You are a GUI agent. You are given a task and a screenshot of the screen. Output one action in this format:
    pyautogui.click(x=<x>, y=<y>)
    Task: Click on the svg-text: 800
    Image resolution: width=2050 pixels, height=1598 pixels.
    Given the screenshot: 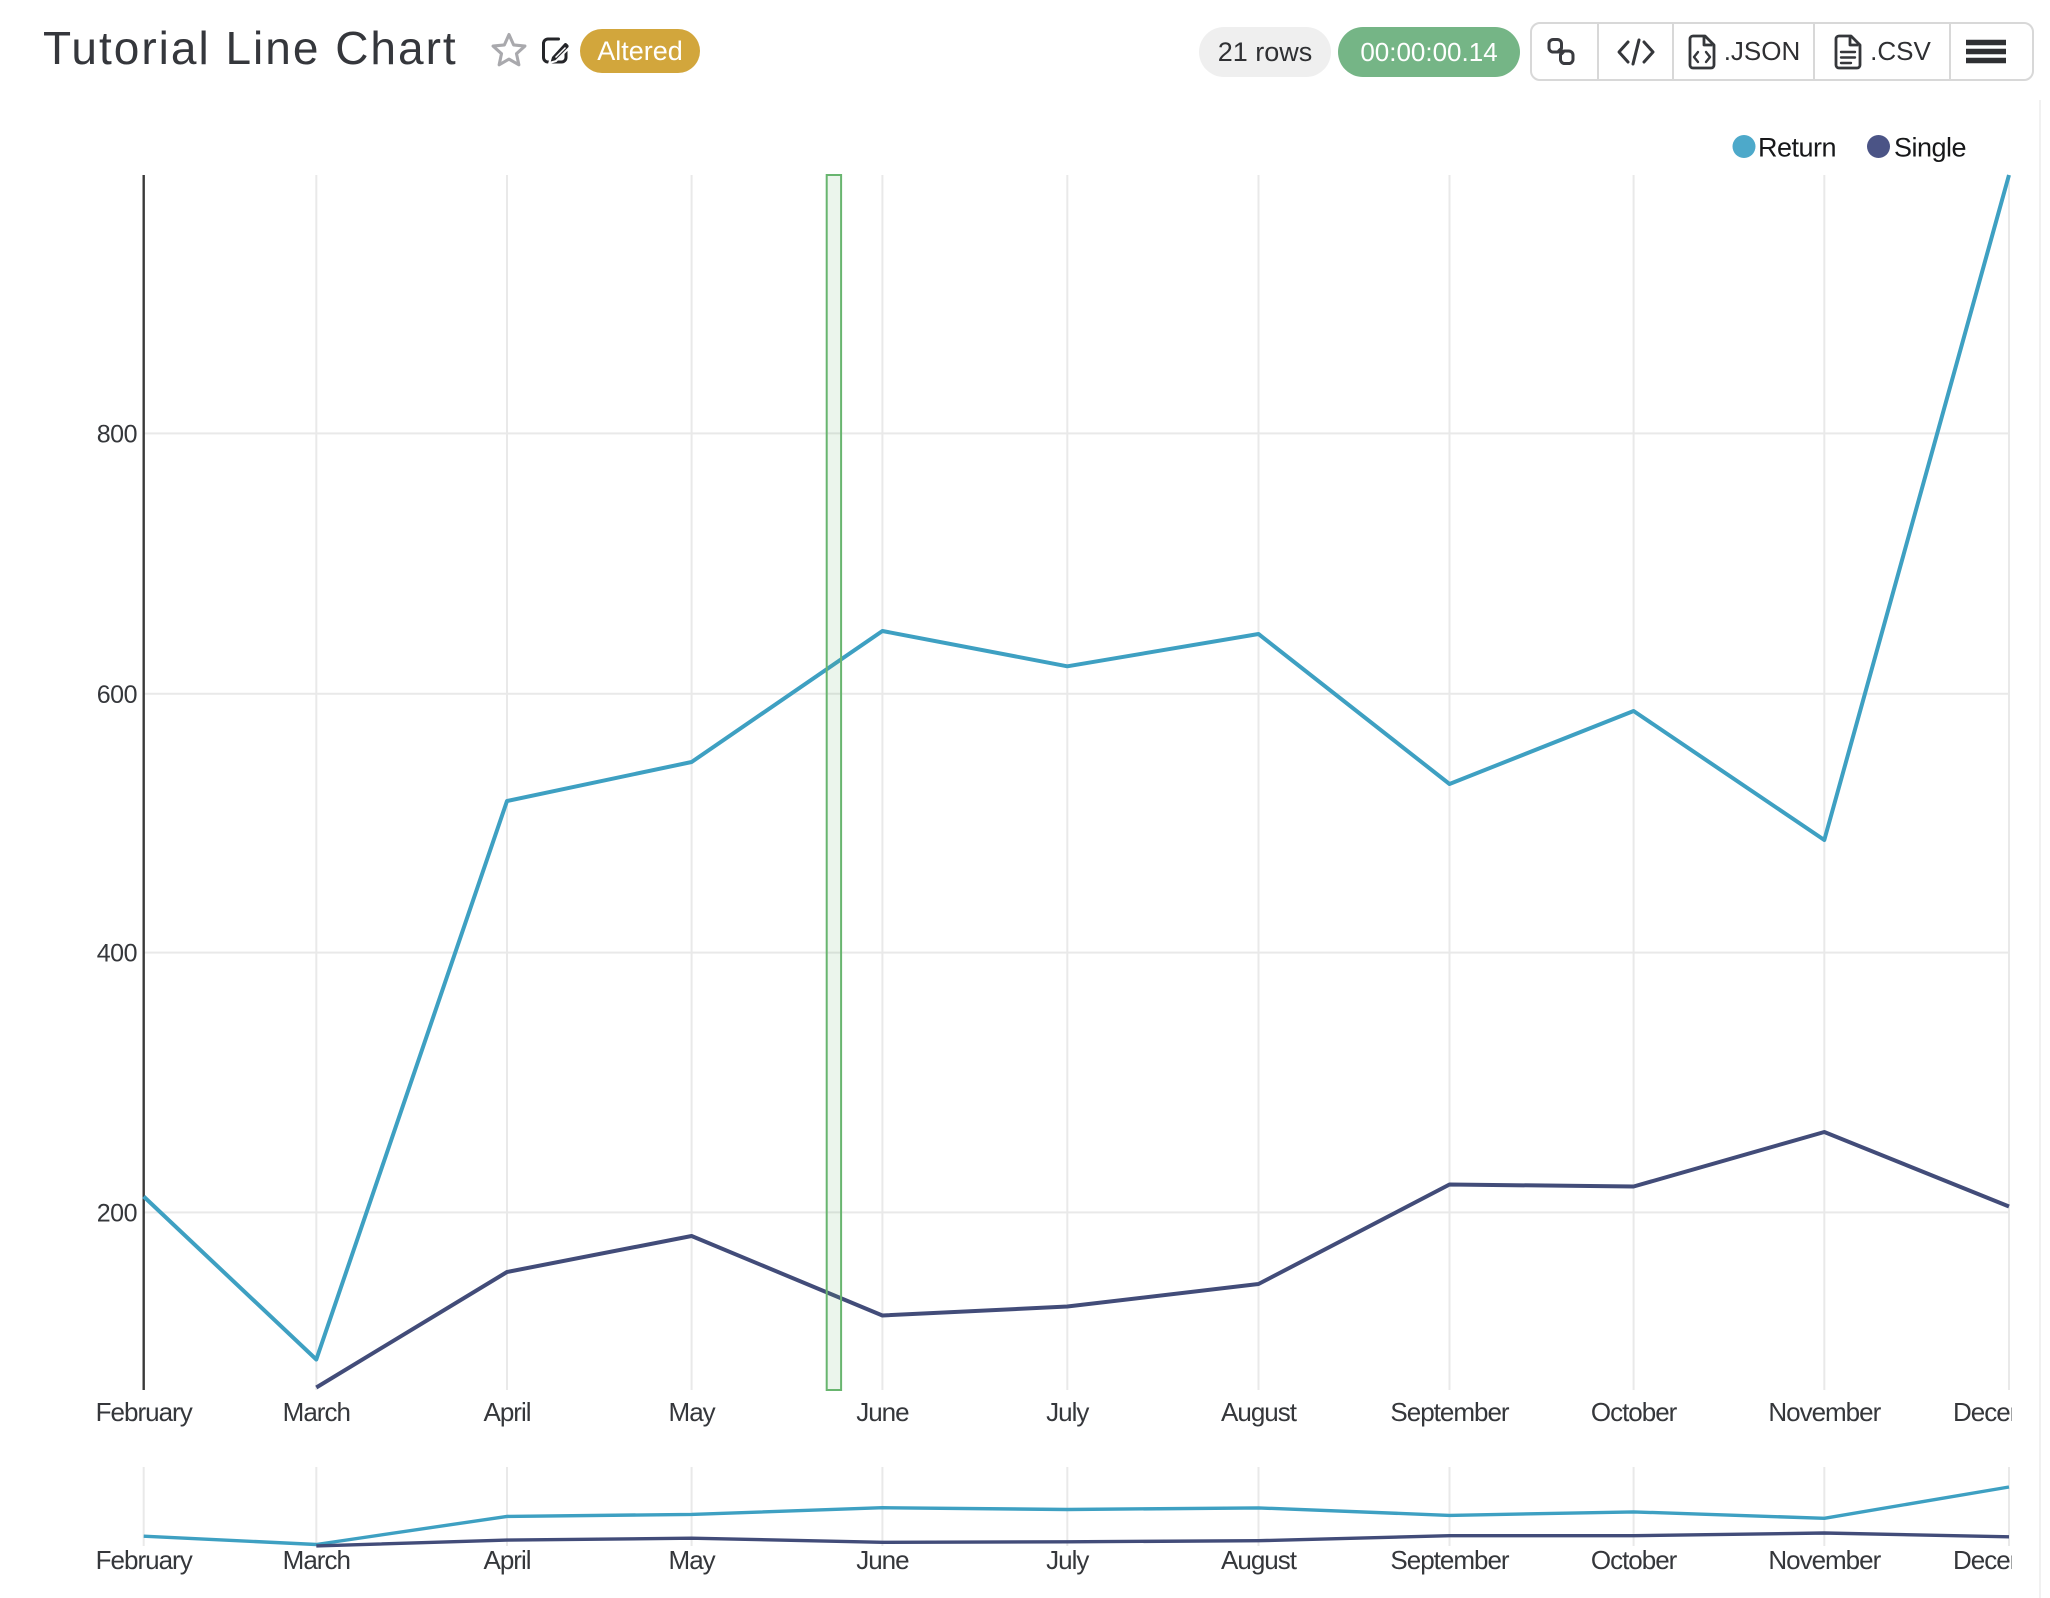 What is the action you would take?
    pyautogui.click(x=117, y=434)
    